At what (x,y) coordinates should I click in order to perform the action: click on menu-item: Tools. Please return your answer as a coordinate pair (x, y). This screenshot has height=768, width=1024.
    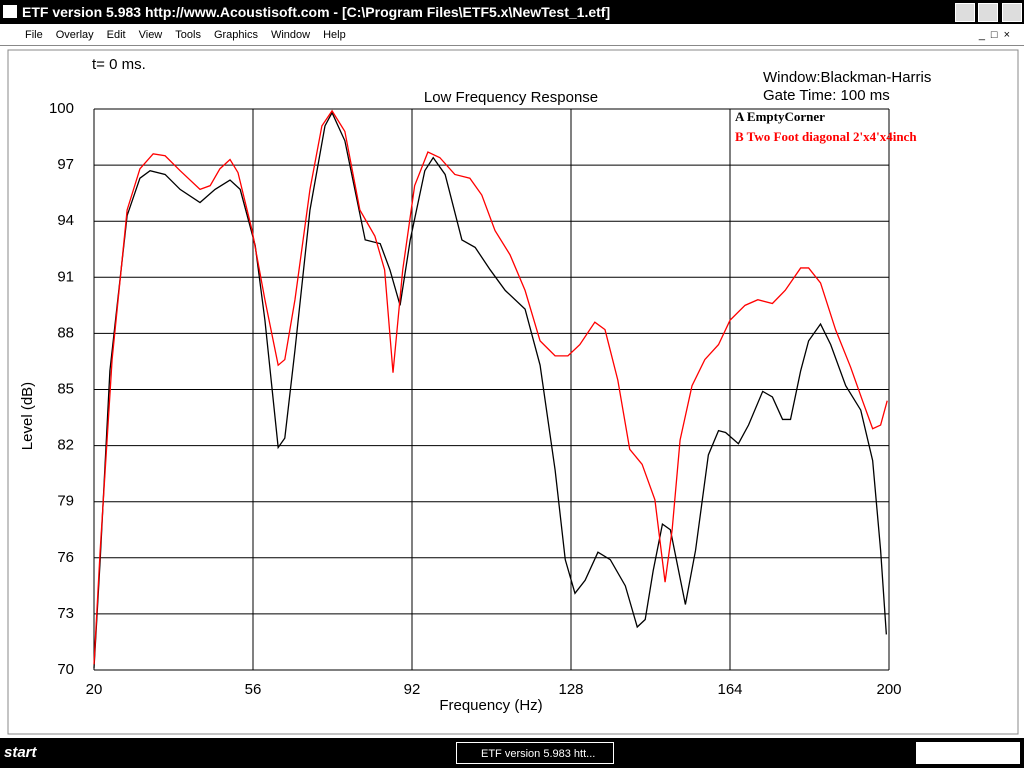
    Looking at the image, I should click on (188, 35).